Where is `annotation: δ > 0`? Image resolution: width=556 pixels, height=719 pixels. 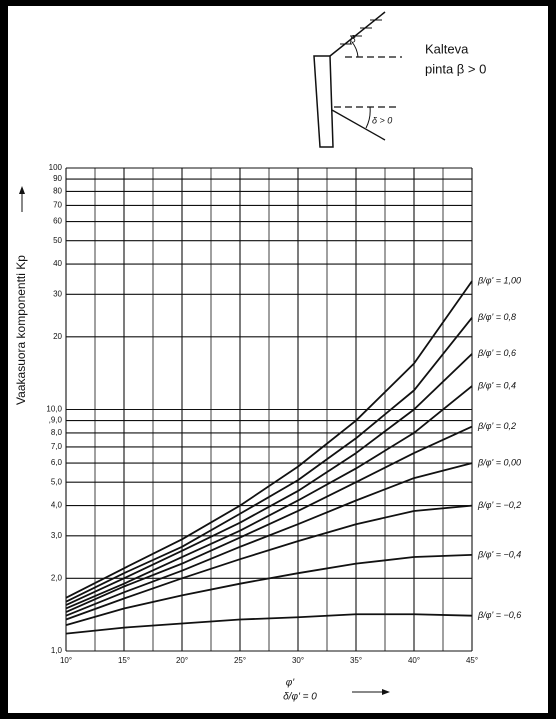 annotation: δ > 0 is located at coordinates (382, 120).